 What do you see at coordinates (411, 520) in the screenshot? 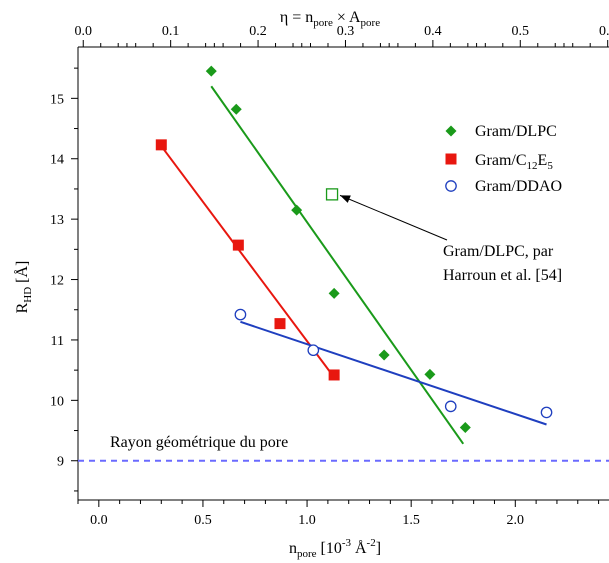
I see `x-tick-label: 1.5` at bounding box center [411, 520].